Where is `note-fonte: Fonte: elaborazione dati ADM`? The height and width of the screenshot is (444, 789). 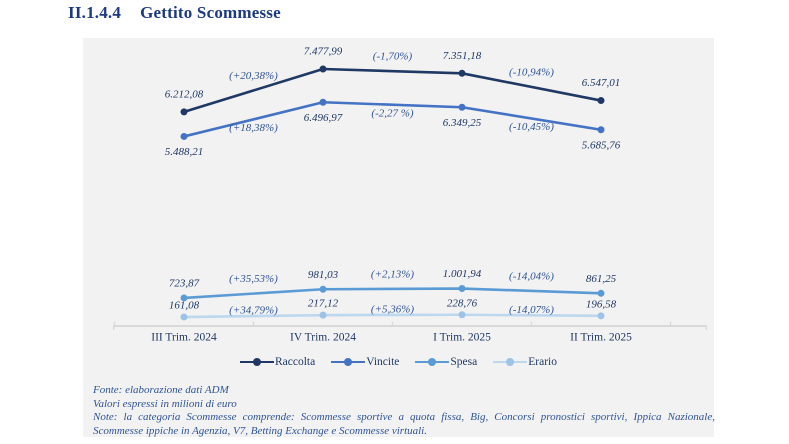 note-fonte: Fonte: elaborazione dati ADM is located at coordinates (161, 390).